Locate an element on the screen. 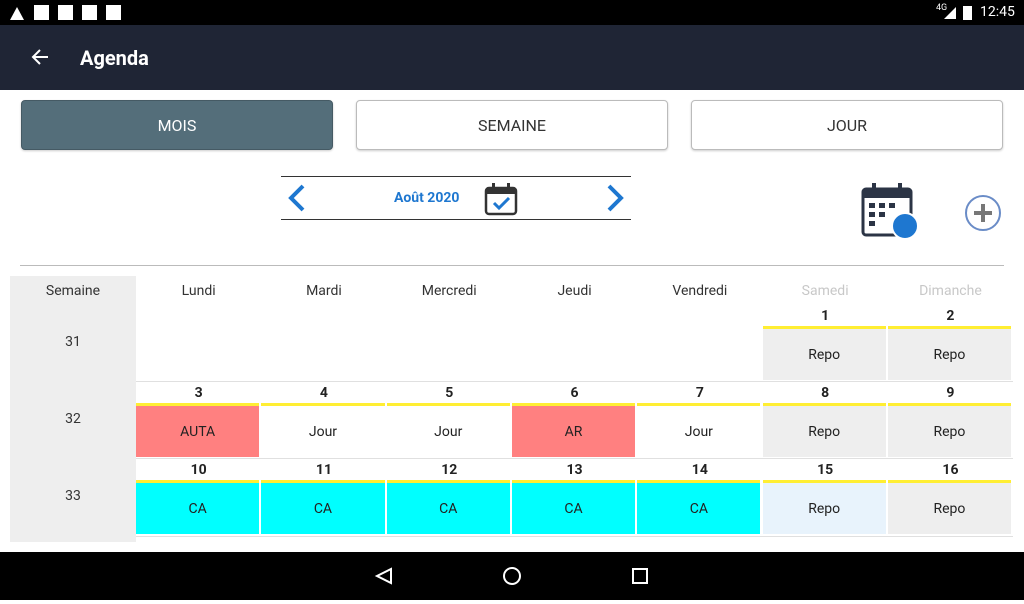 The width and height of the screenshot is (1024, 604). day-number: 13 is located at coordinates (574, 470).